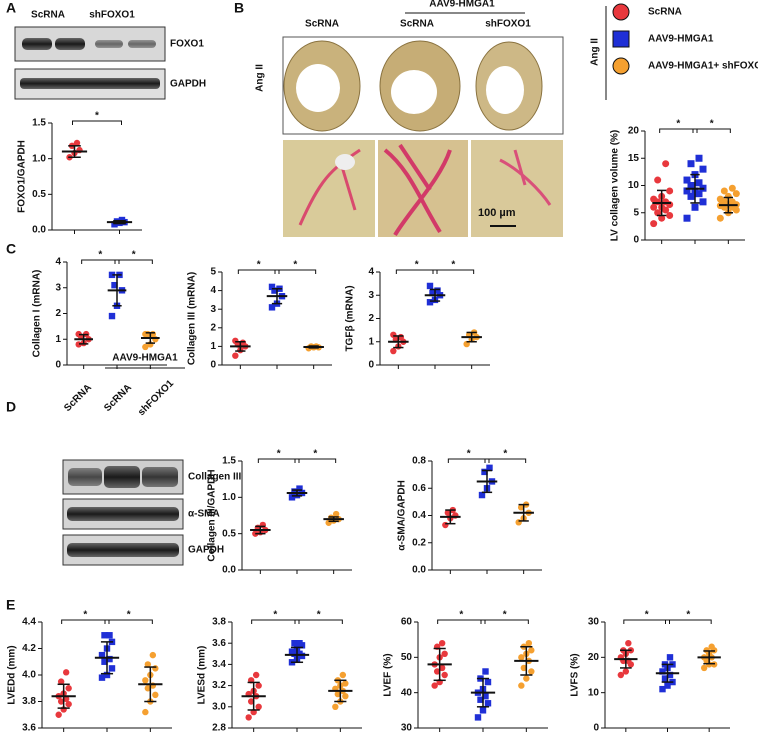 The image size is (758, 746). I want to click on y-tick-label: 2.8, so click(219, 728).